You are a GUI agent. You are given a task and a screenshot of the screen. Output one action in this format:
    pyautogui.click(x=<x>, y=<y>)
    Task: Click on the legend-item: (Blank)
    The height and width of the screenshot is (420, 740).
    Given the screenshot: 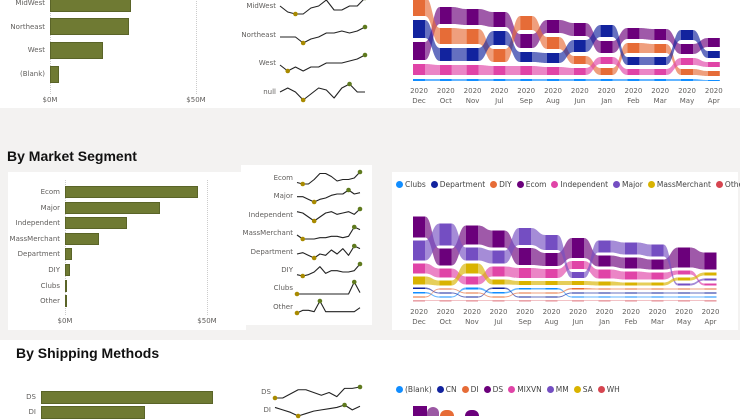 What is the action you would take?
    pyautogui.click(x=414, y=389)
    